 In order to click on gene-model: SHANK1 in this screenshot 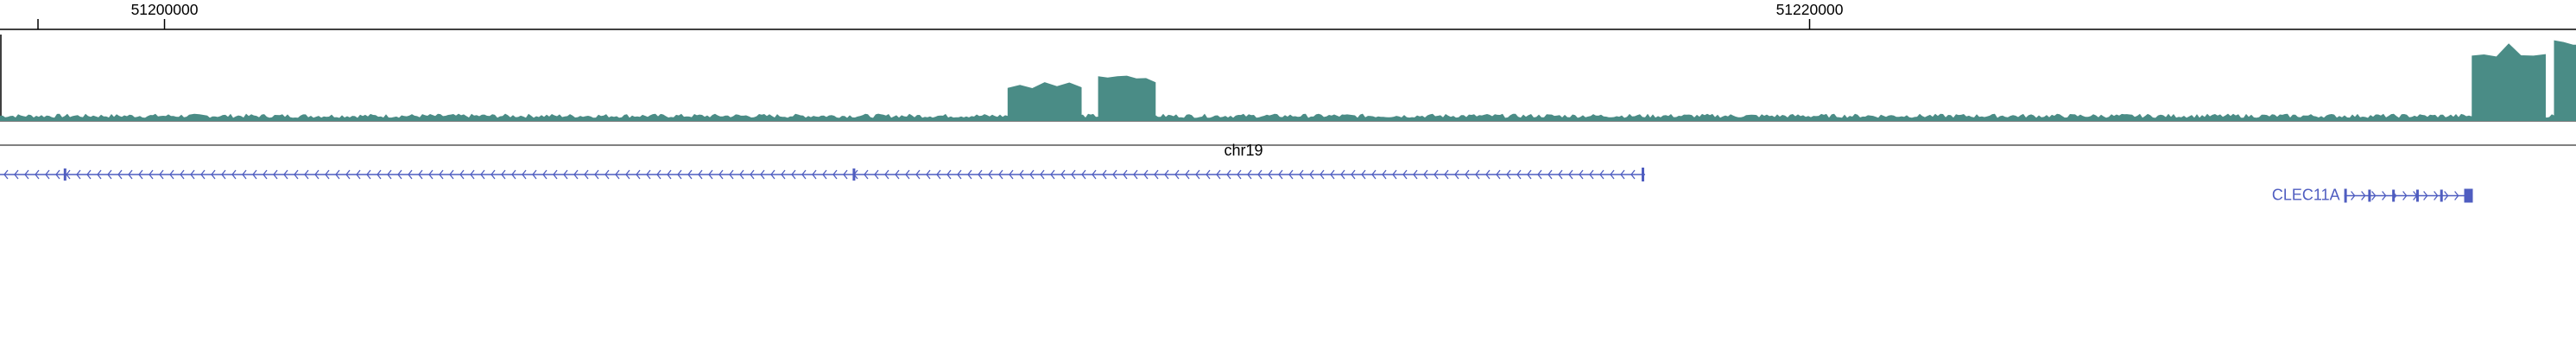, I will do `click(822, 173)`.